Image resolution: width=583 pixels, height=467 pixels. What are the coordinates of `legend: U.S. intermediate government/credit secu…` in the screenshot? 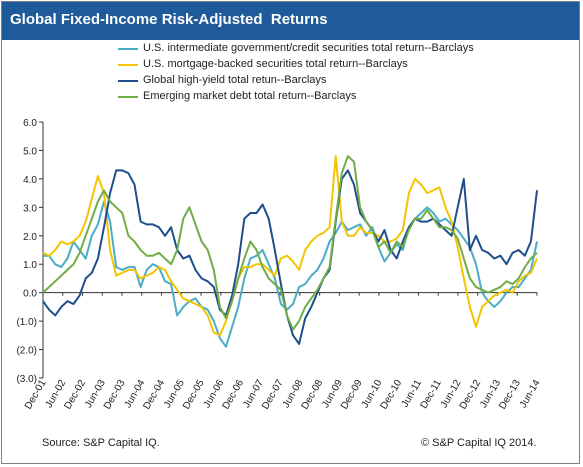 It's located at (328, 74).